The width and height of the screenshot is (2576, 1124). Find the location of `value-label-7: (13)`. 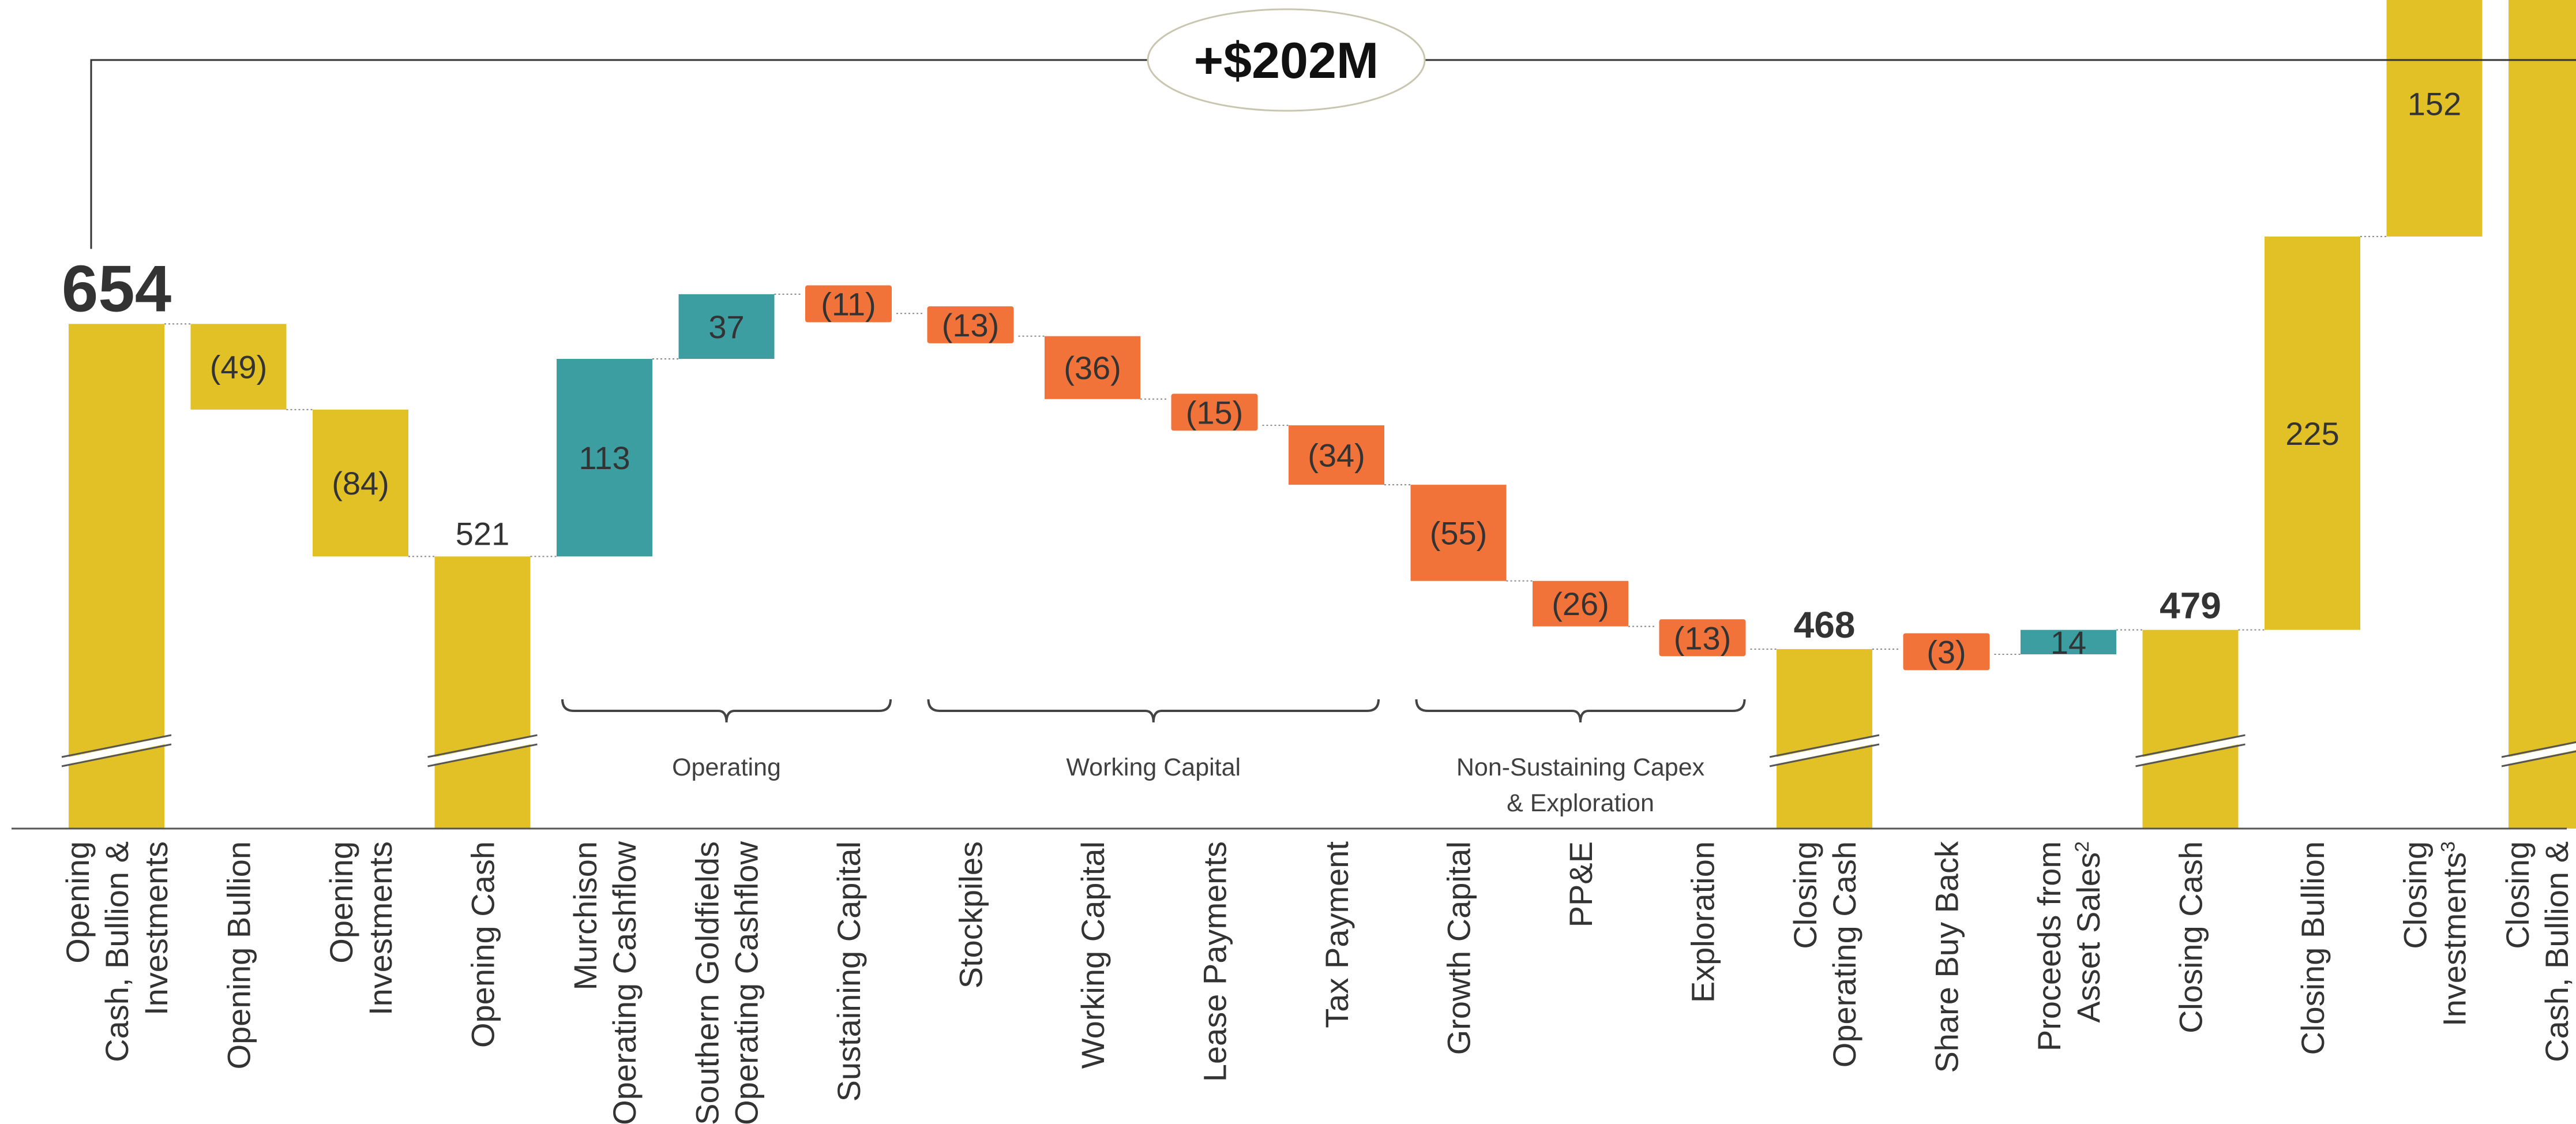

value-label-7: (13) is located at coordinates (971, 325).